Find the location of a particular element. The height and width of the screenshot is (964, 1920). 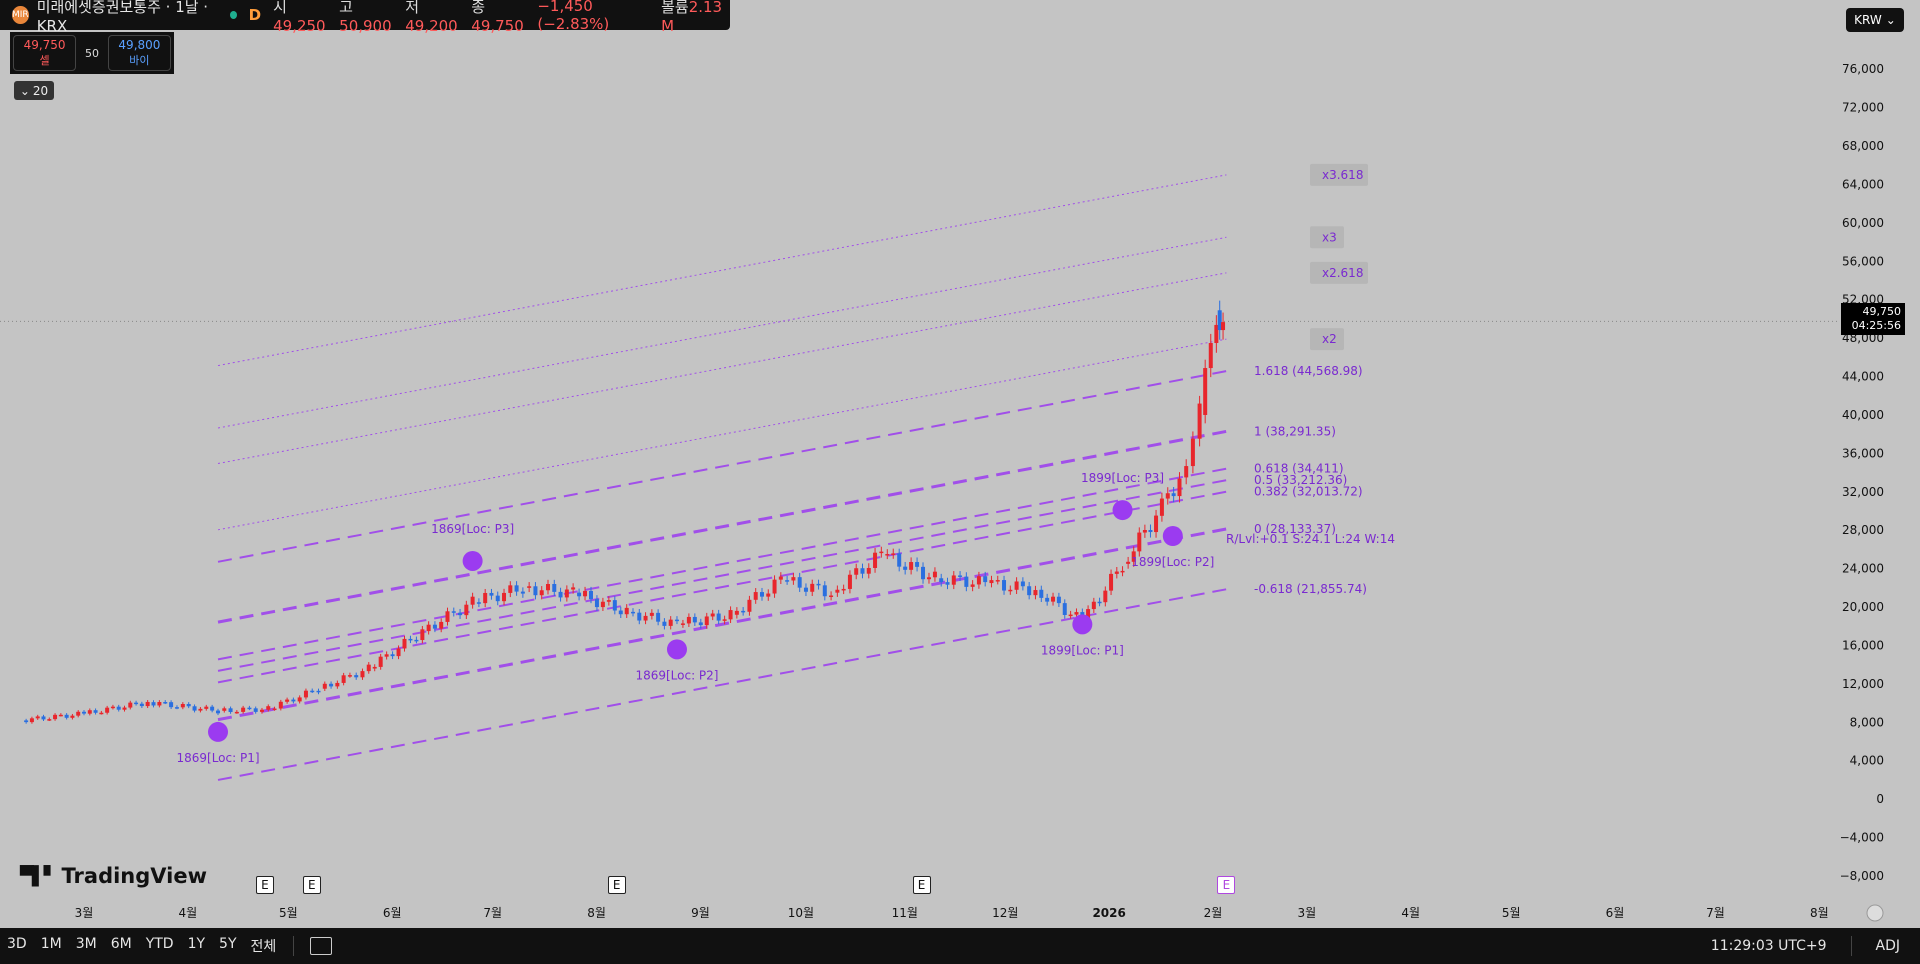

y-tick-label: 36,000 is located at coordinates (1863, 453).